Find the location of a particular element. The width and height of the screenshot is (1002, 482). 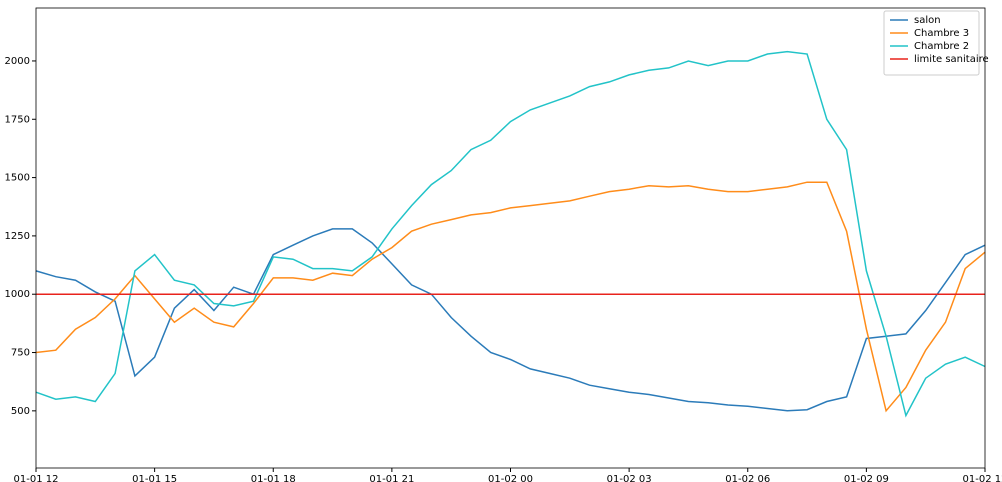

legend-label: Chambre 2 is located at coordinates (941, 46).